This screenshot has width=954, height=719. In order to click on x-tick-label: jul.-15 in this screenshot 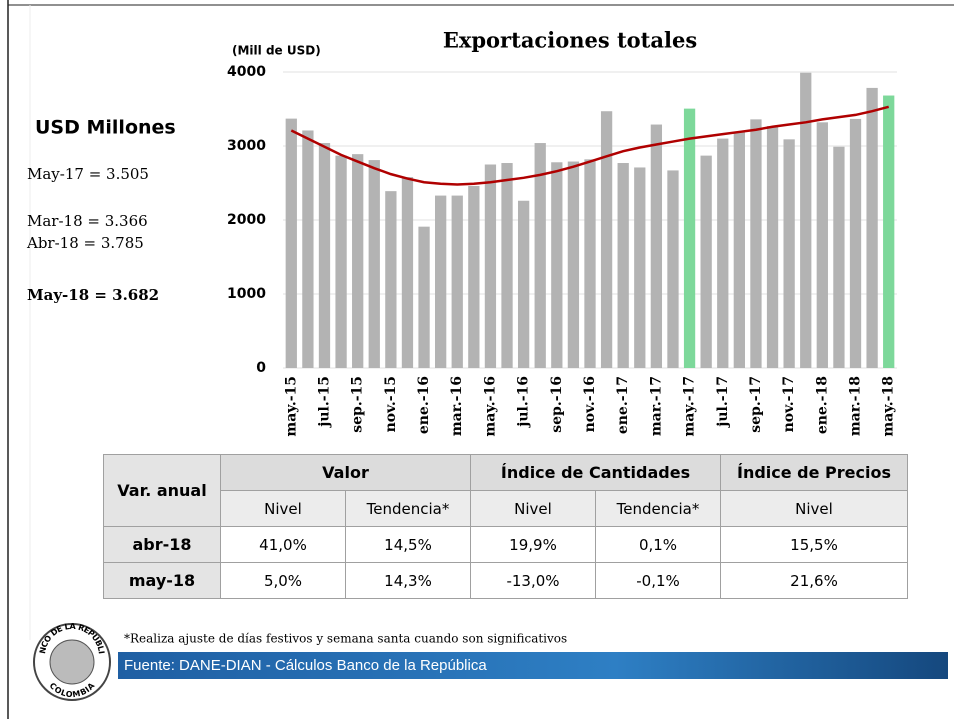, I will do `click(324, 402)`.